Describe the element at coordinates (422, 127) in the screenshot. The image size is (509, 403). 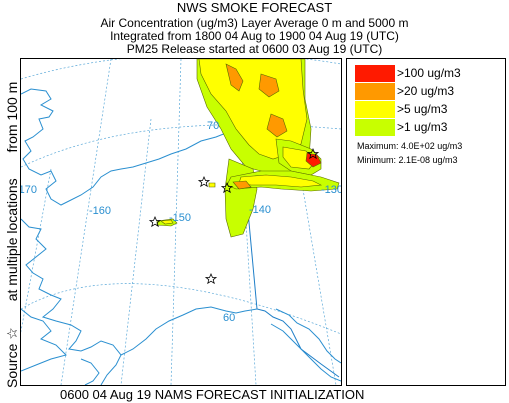
I see `legend-label-1: >1 ug/m3` at that location.